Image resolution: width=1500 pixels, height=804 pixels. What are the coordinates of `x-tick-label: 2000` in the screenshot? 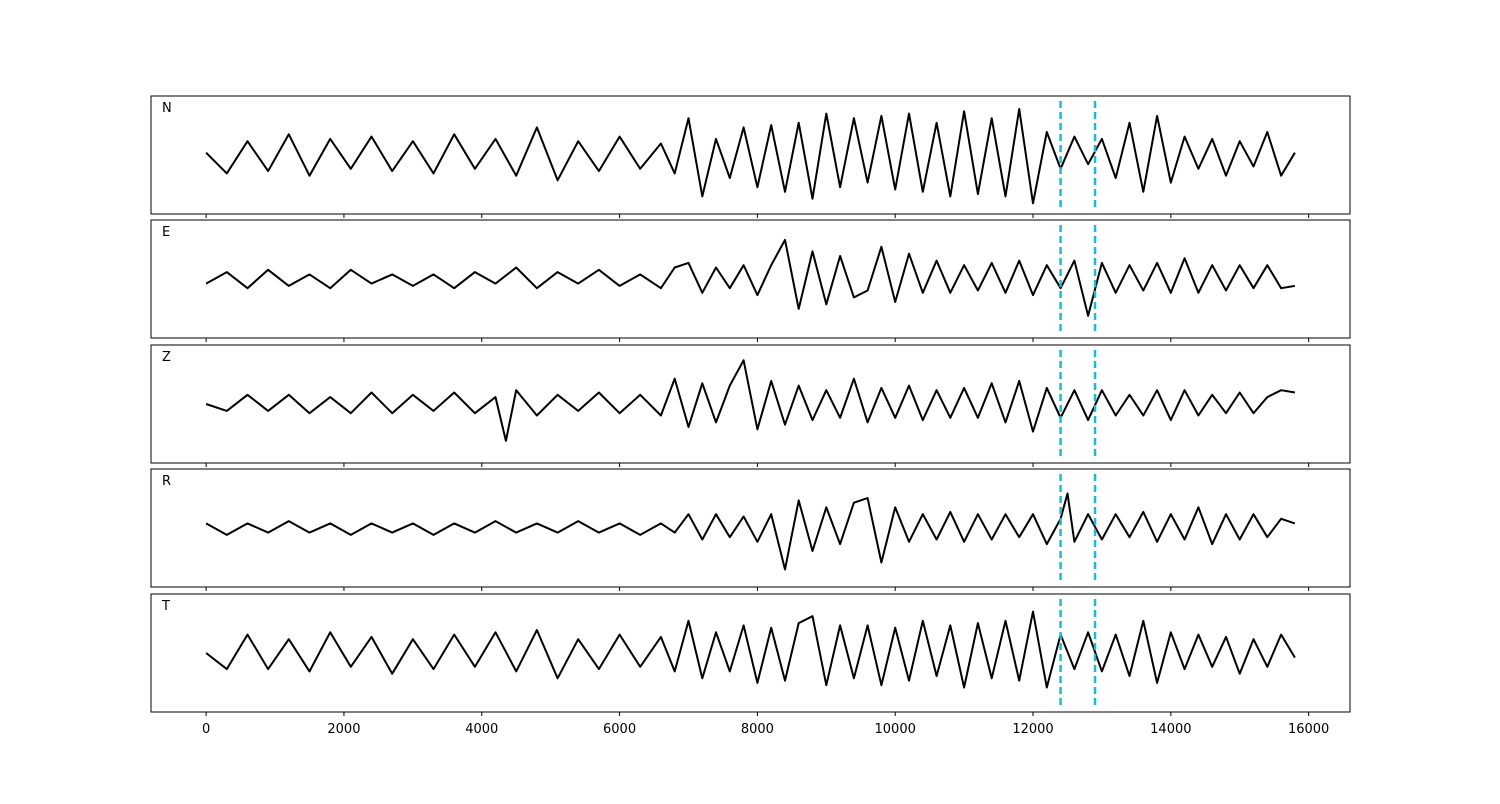 It's located at (343, 729).